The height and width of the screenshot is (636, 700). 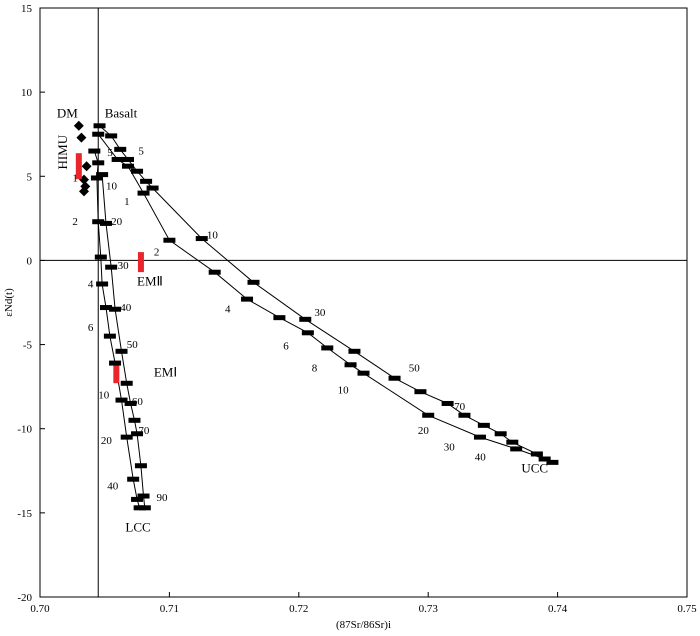 I want to click on x-tick-label: 0.70, so click(x=40, y=609).